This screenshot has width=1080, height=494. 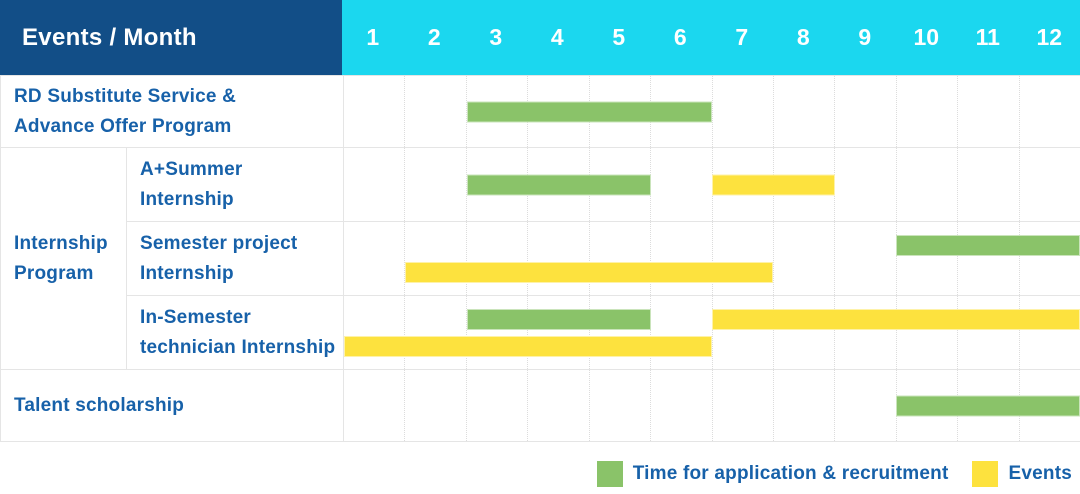 What do you see at coordinates (557, 37) in the screenshot?
I see `month-header-cell: 4` at bounding box center [557, 37].